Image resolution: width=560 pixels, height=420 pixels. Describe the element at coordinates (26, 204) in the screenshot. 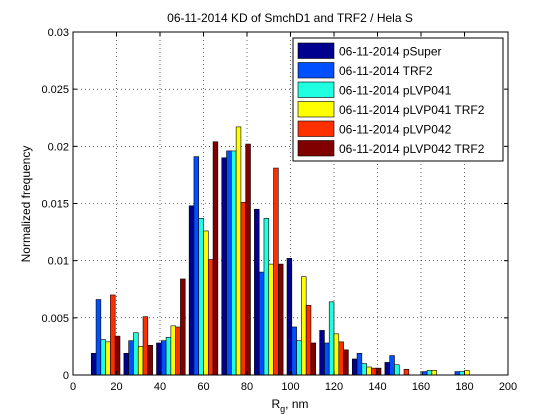

I see `y-axis-label: Normalized frequency` at that location.